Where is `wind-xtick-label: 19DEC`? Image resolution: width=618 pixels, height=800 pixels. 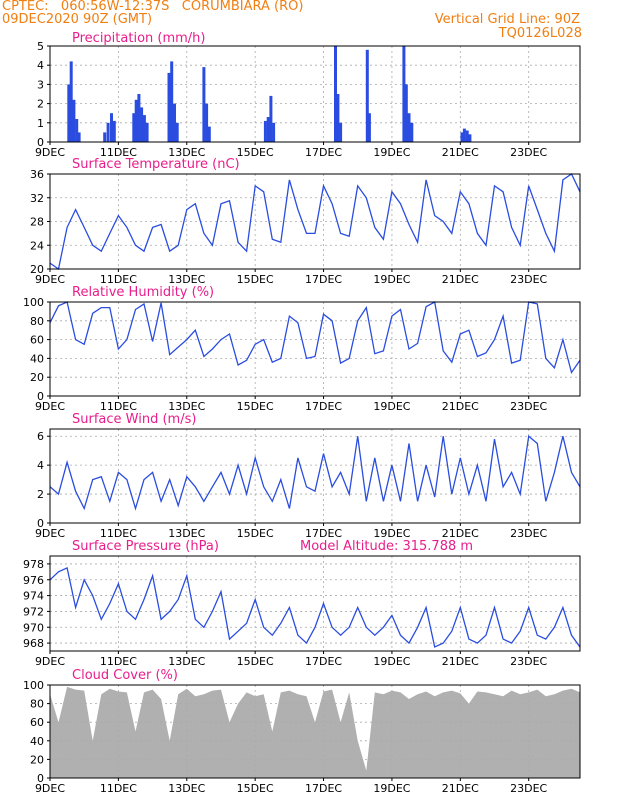
wind-xtick-label: 19DEC is located at coordinates (391, 533).